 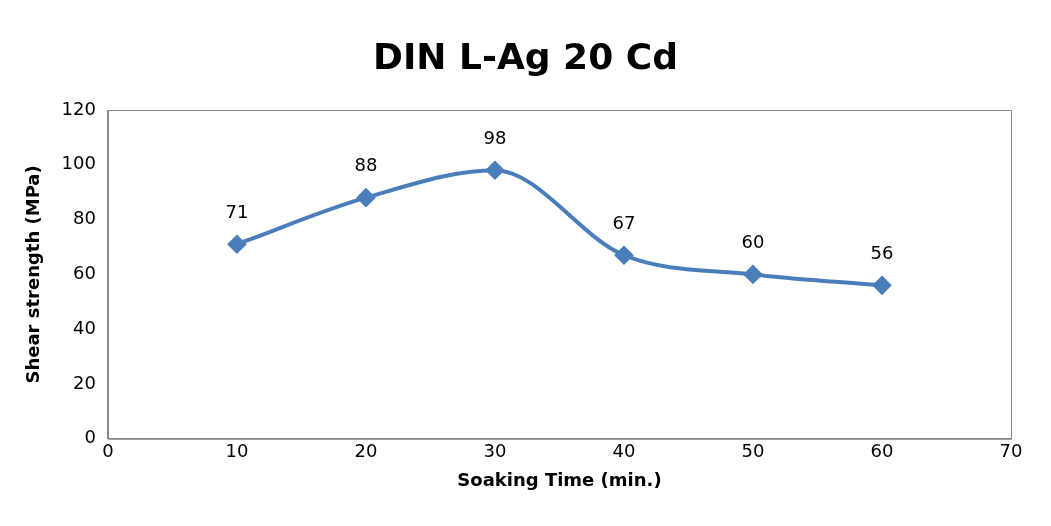 I want to click on y-tick-label: 120, so click(x=78, y=108).